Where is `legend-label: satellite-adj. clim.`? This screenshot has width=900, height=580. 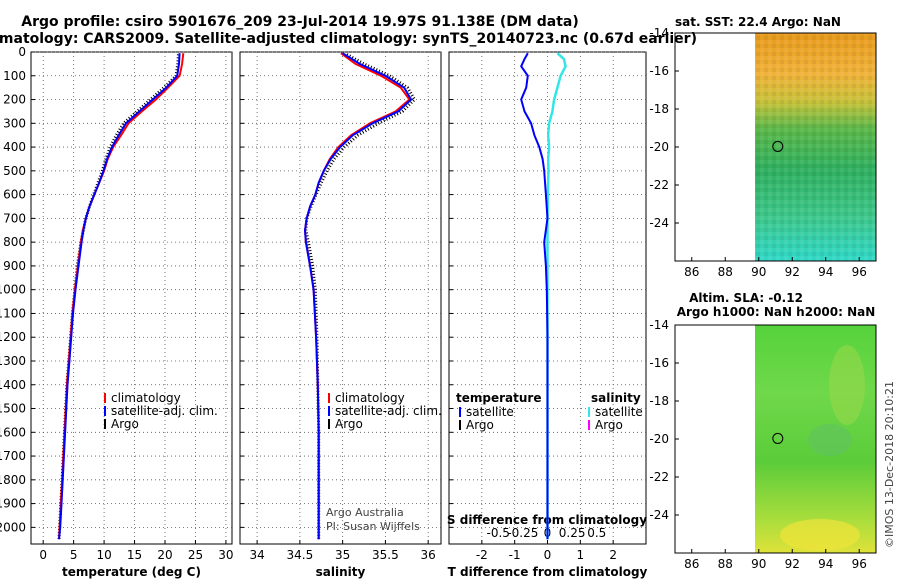
legend-label: satellite-adj. clim. is located at coordinates (164, 411).